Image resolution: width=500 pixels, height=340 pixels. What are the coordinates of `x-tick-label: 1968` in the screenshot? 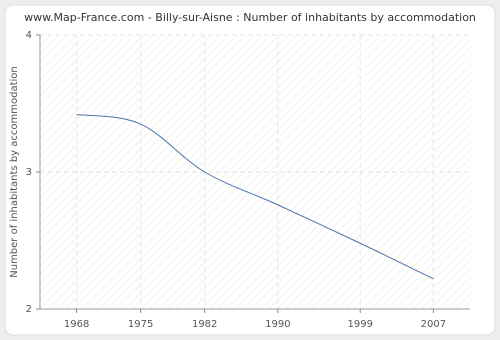 It's located at (76, 324).